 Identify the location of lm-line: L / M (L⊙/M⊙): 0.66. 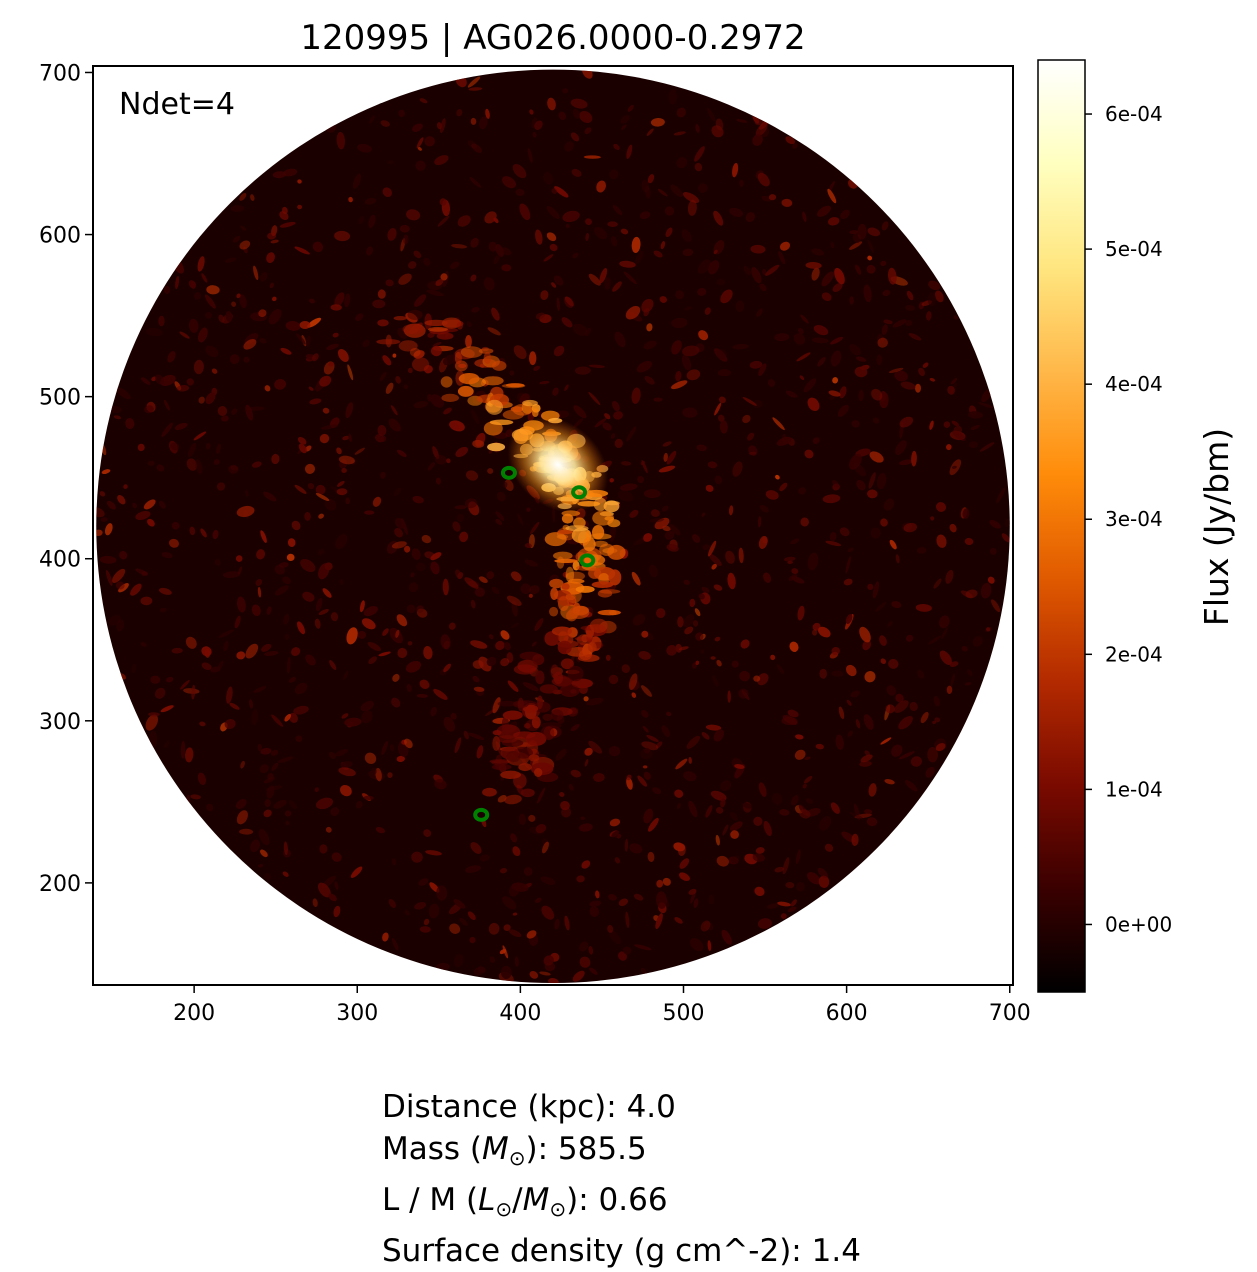
(621, 1204).